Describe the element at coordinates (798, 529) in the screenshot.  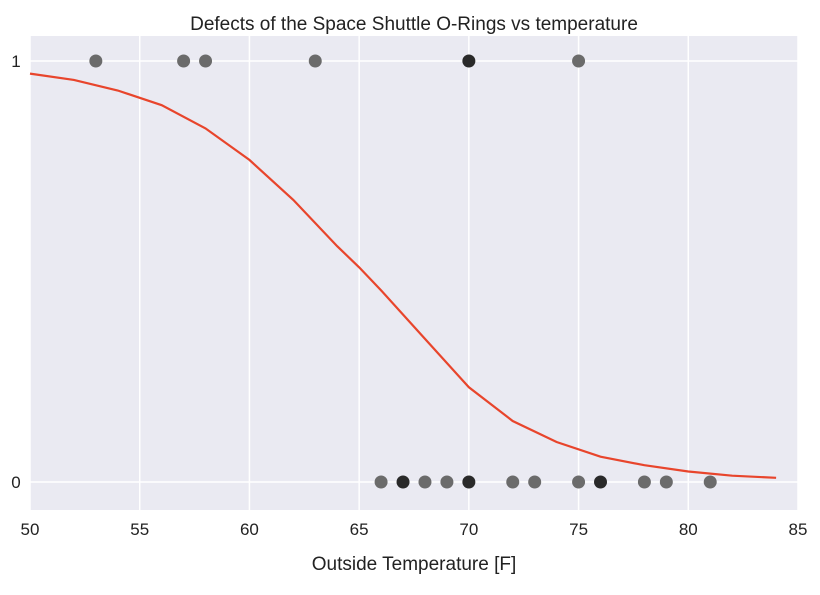
I see `x-tick-label: 85` at that location.